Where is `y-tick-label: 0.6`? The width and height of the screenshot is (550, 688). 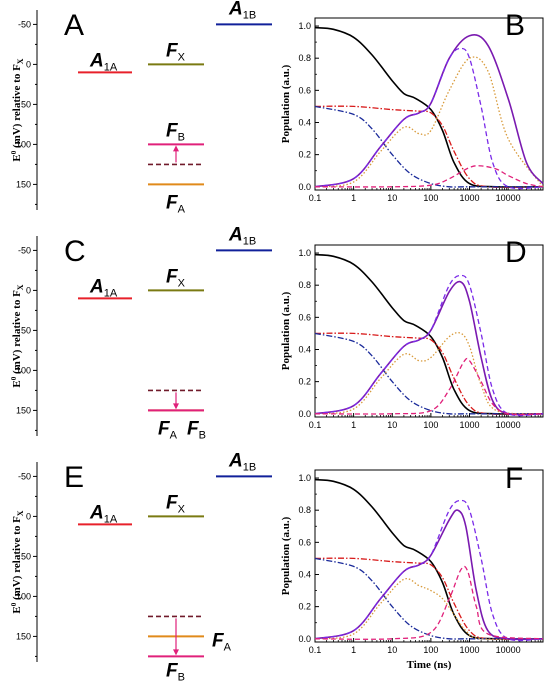 y-tick-label: 0.6 is located at coordinates (304, 317).